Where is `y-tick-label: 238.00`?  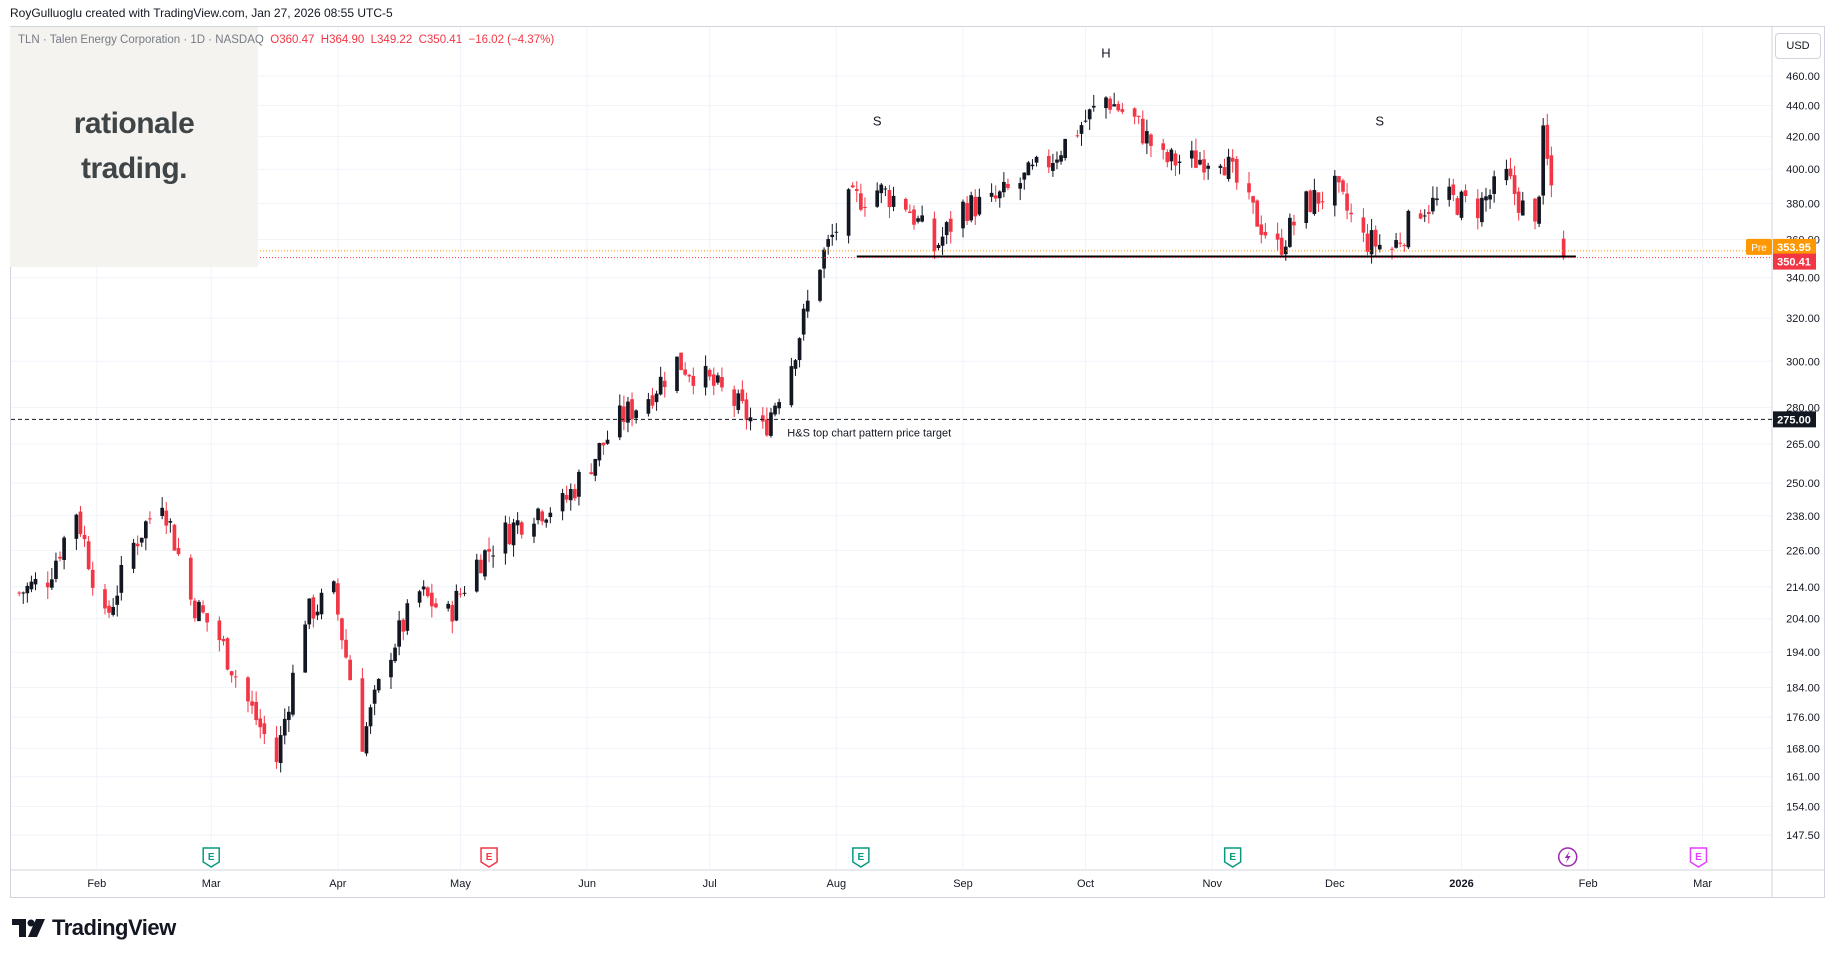 y-tick-label: 238.00 is located at coordinates (1803, 517).